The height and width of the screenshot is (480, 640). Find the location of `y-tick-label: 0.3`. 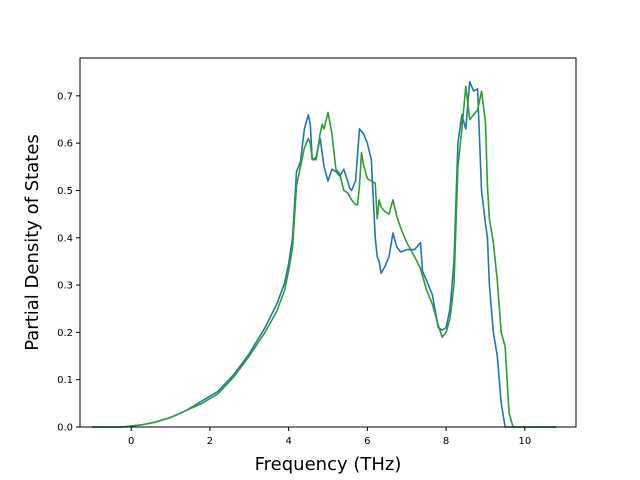

y-tick-label: 0.3 is located at coordinates (65, 286).